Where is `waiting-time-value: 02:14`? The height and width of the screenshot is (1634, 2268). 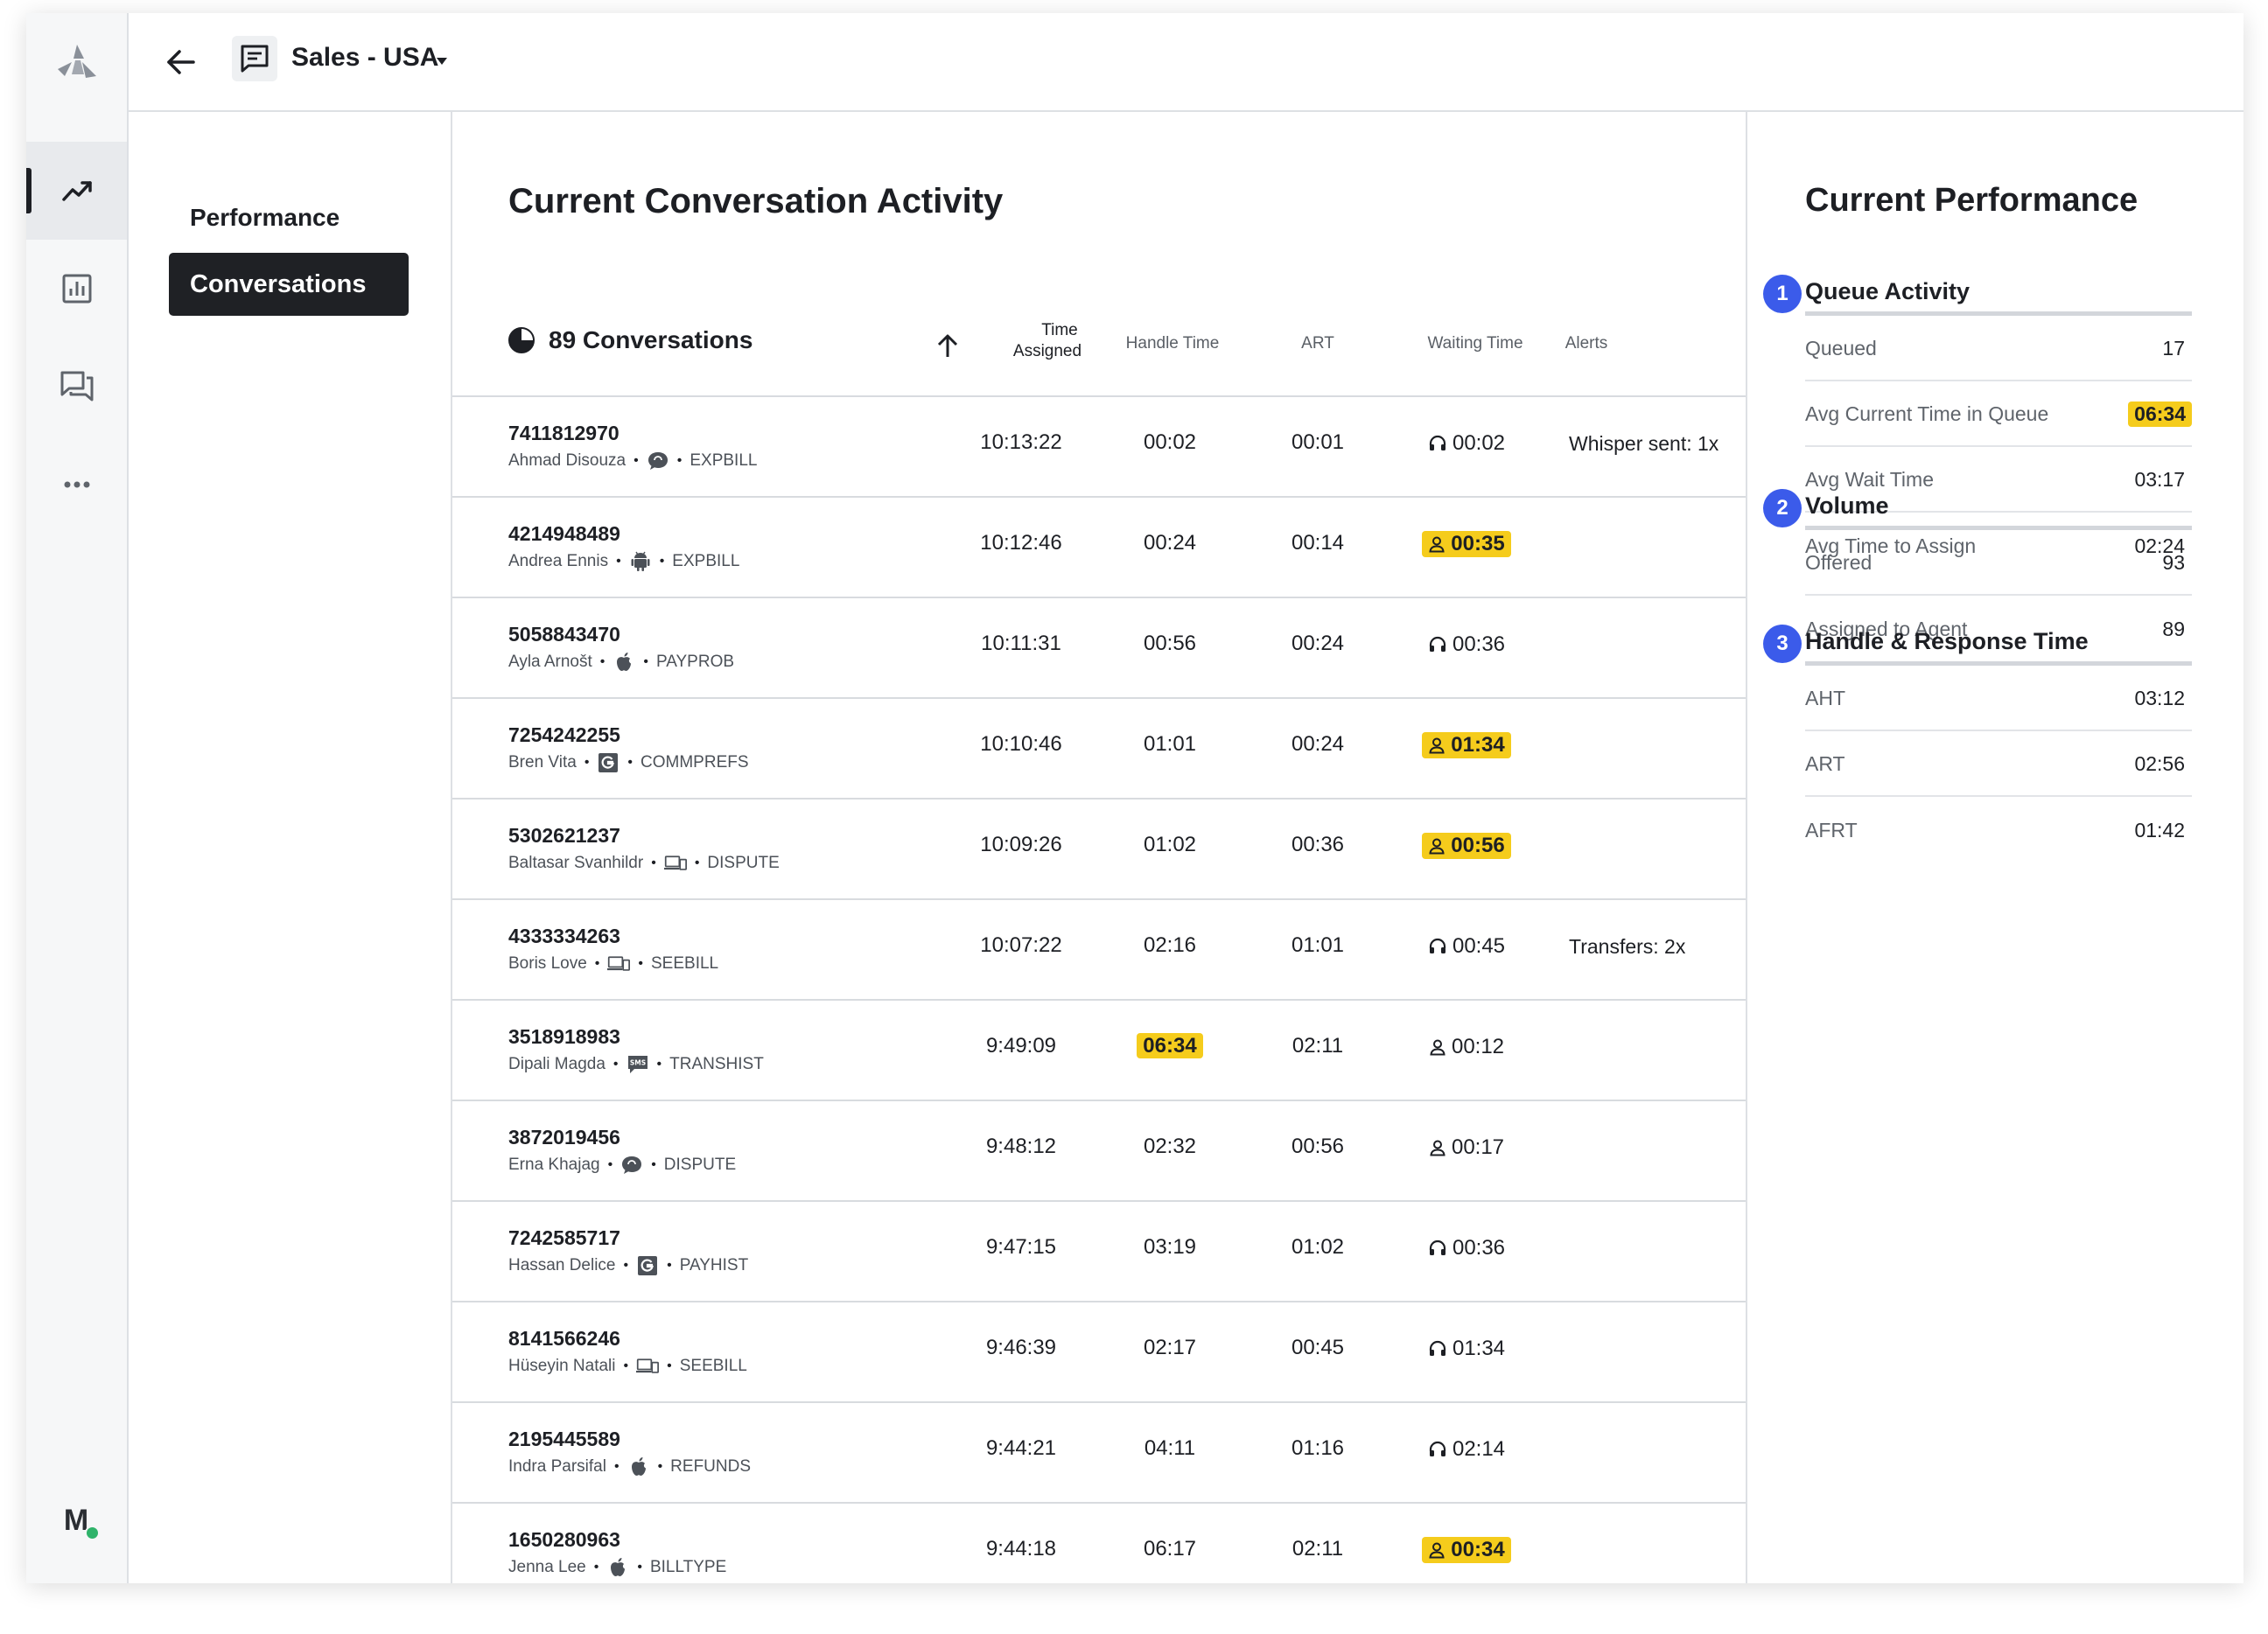
waiting-time-value: 02:14 is located at coordinates (1466, 1449).